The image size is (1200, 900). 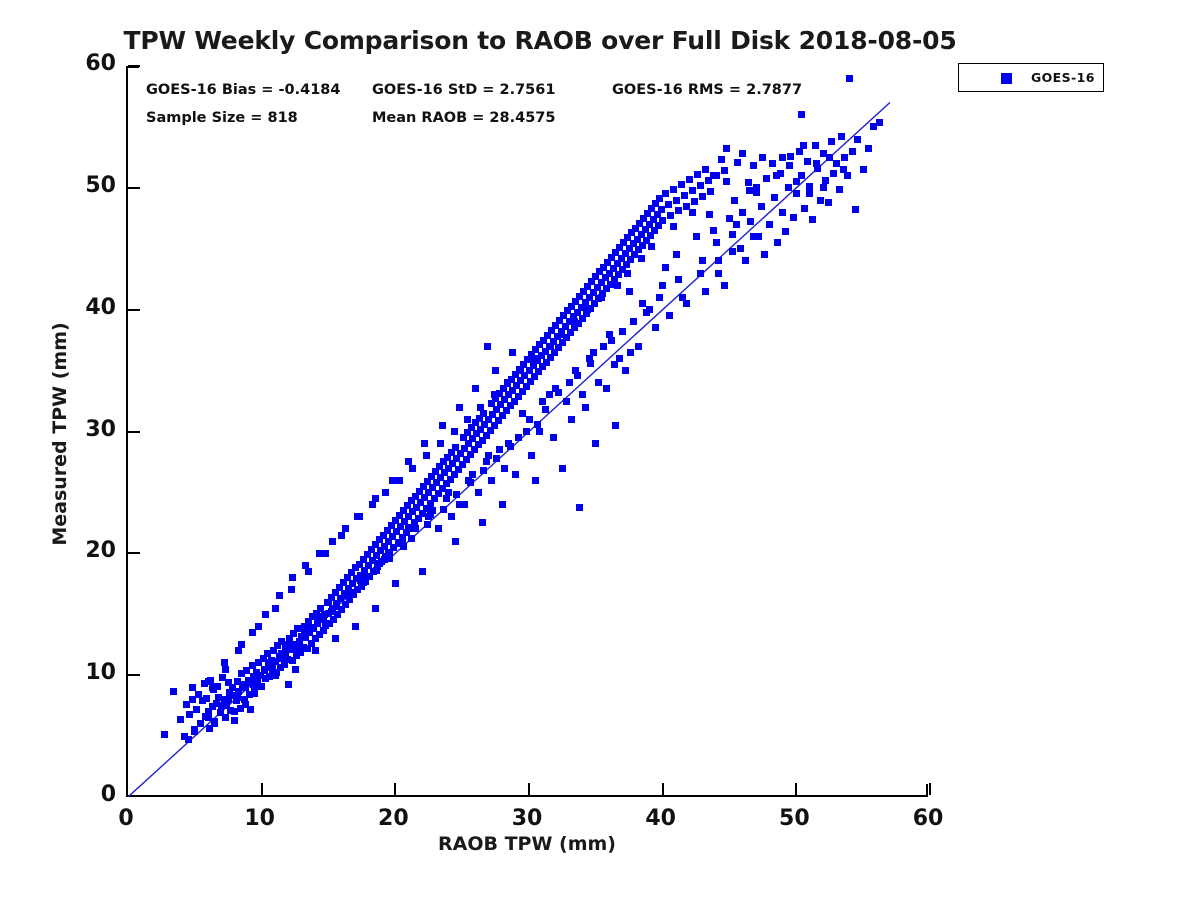 What do you see at coordinates (1031, 77) in the screenshot?
I see `chart-legend: GOES-16` at bounding box center [1031, 77].